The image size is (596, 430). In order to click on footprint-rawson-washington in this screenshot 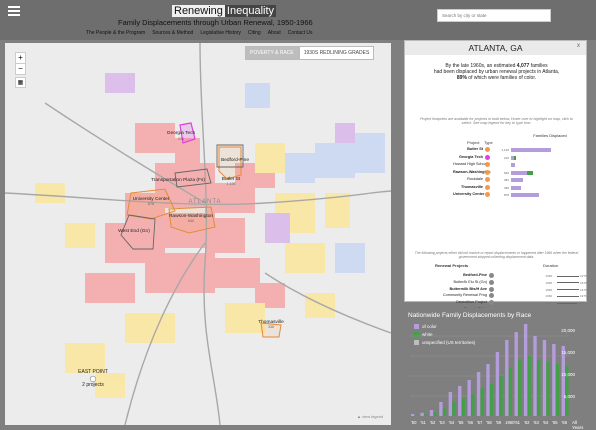, I will do `click(192, 220)`.